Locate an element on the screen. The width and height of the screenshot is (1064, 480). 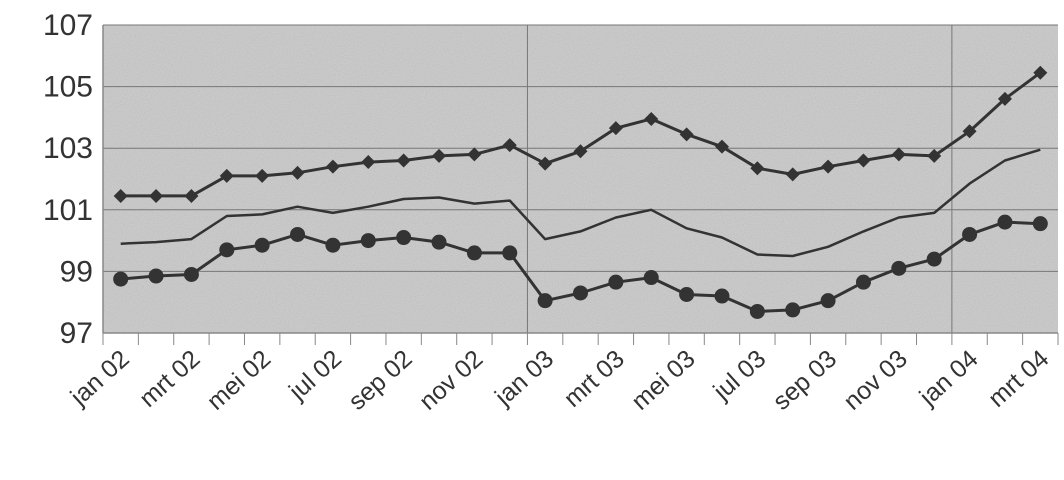
x-tick-label: mrt 03 is located at coordinates (593, 379).